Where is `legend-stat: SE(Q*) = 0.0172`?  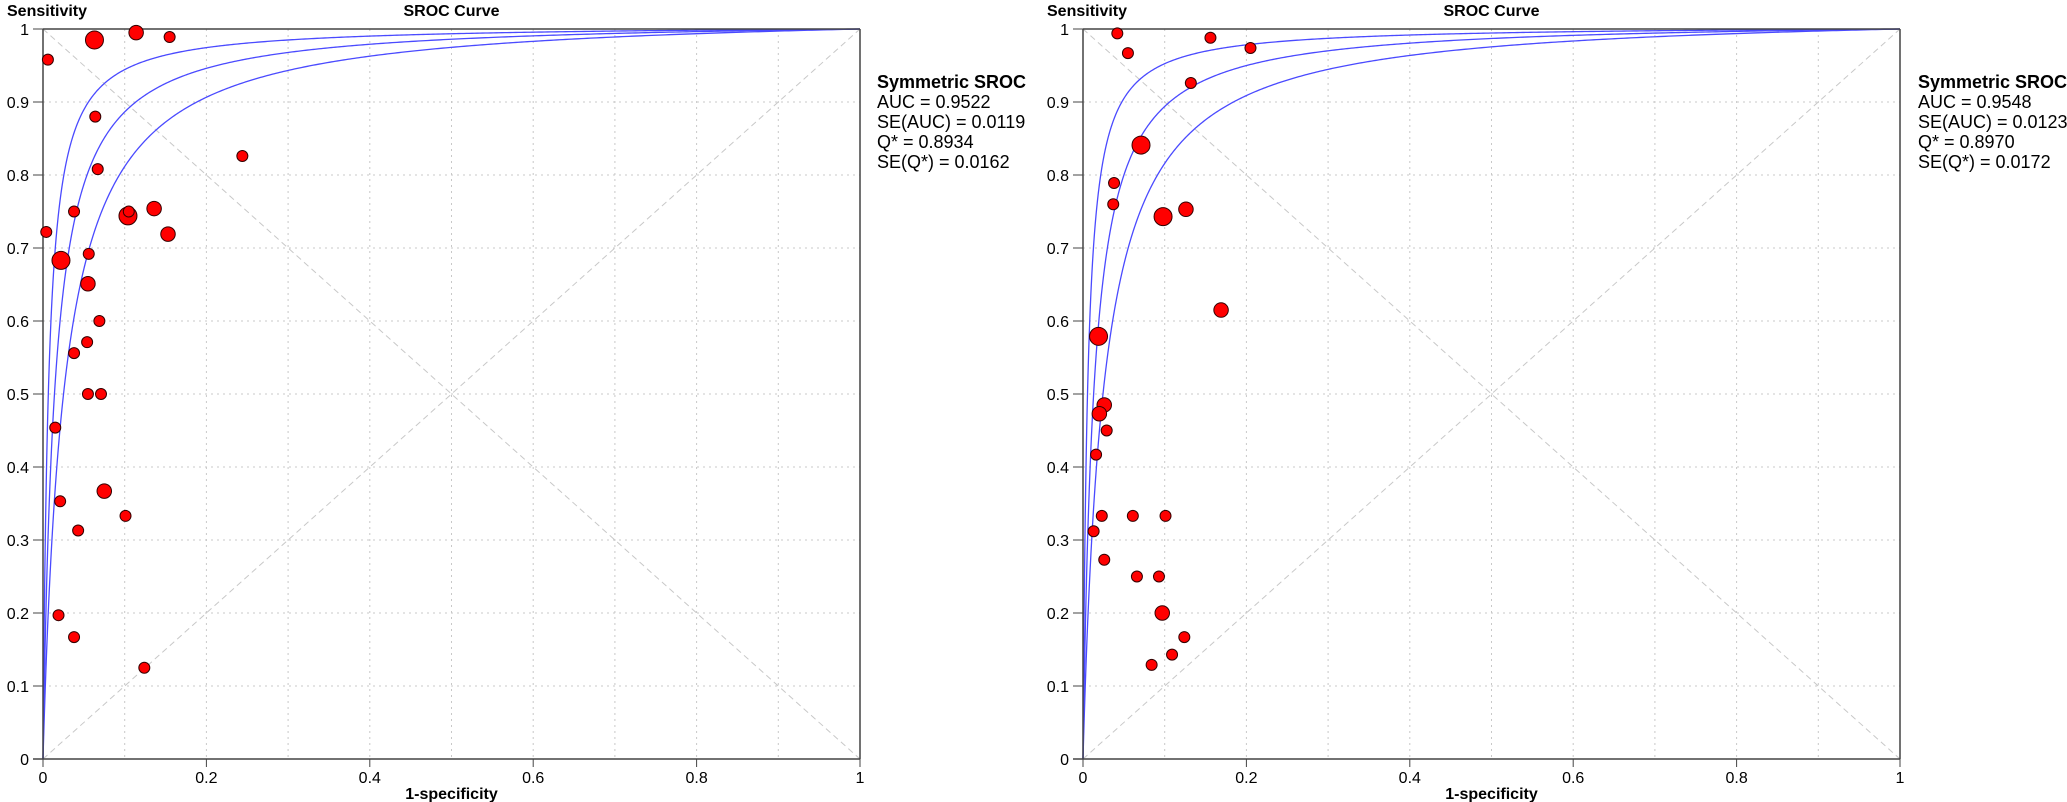 legend-stat: SE(Q*) = 0.0172 is located at coordinates (1984, 162).